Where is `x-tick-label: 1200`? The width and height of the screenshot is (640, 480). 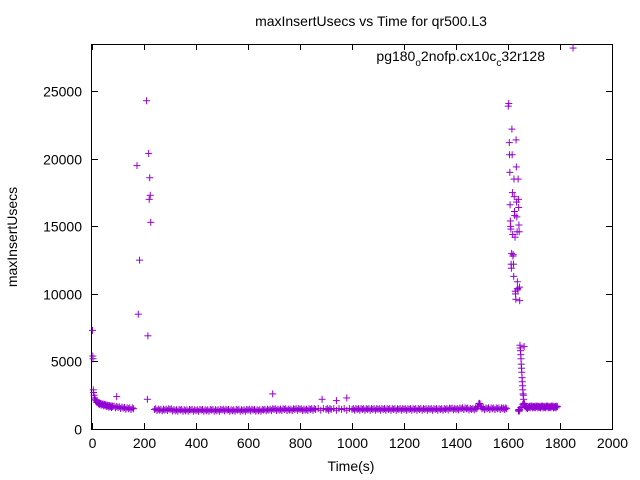
x-tick-label: 1200 is located at coordinates (404, 443).